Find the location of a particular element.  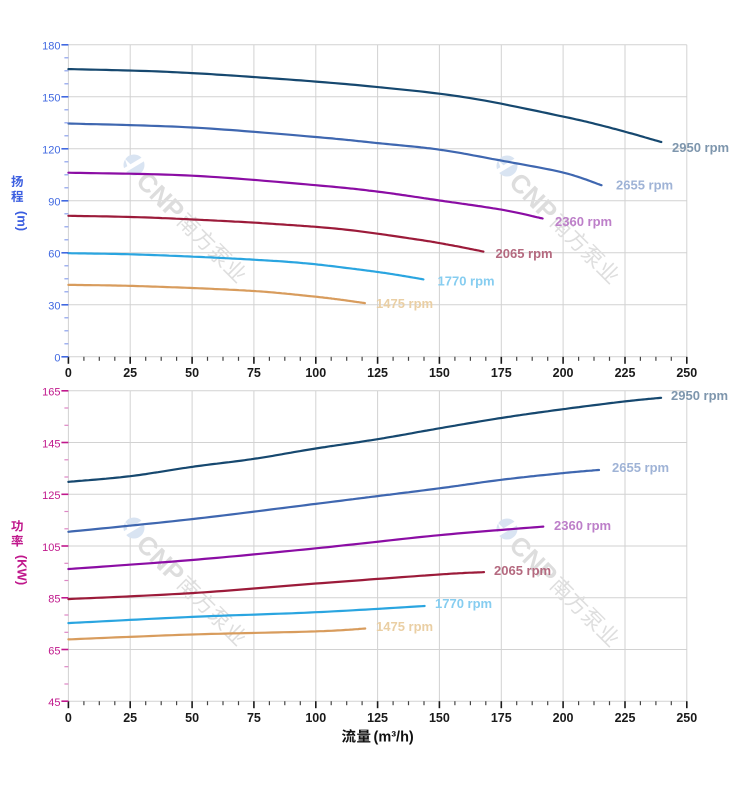

svg-text: 105 is located at coordinates (51, 548).